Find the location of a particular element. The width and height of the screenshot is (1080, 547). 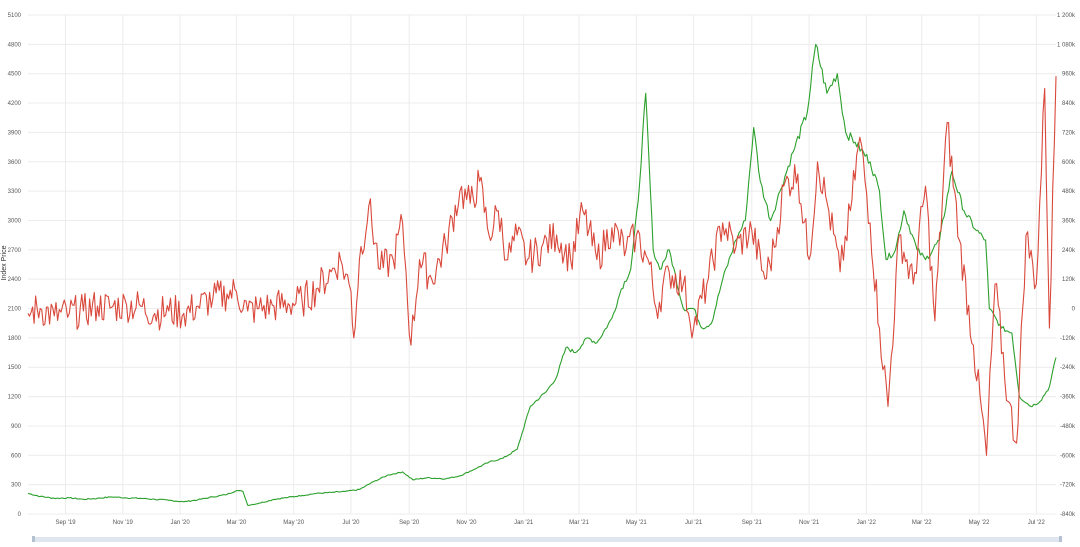

right-y-tick-label: 600k is located at coordinates (1069, 163).